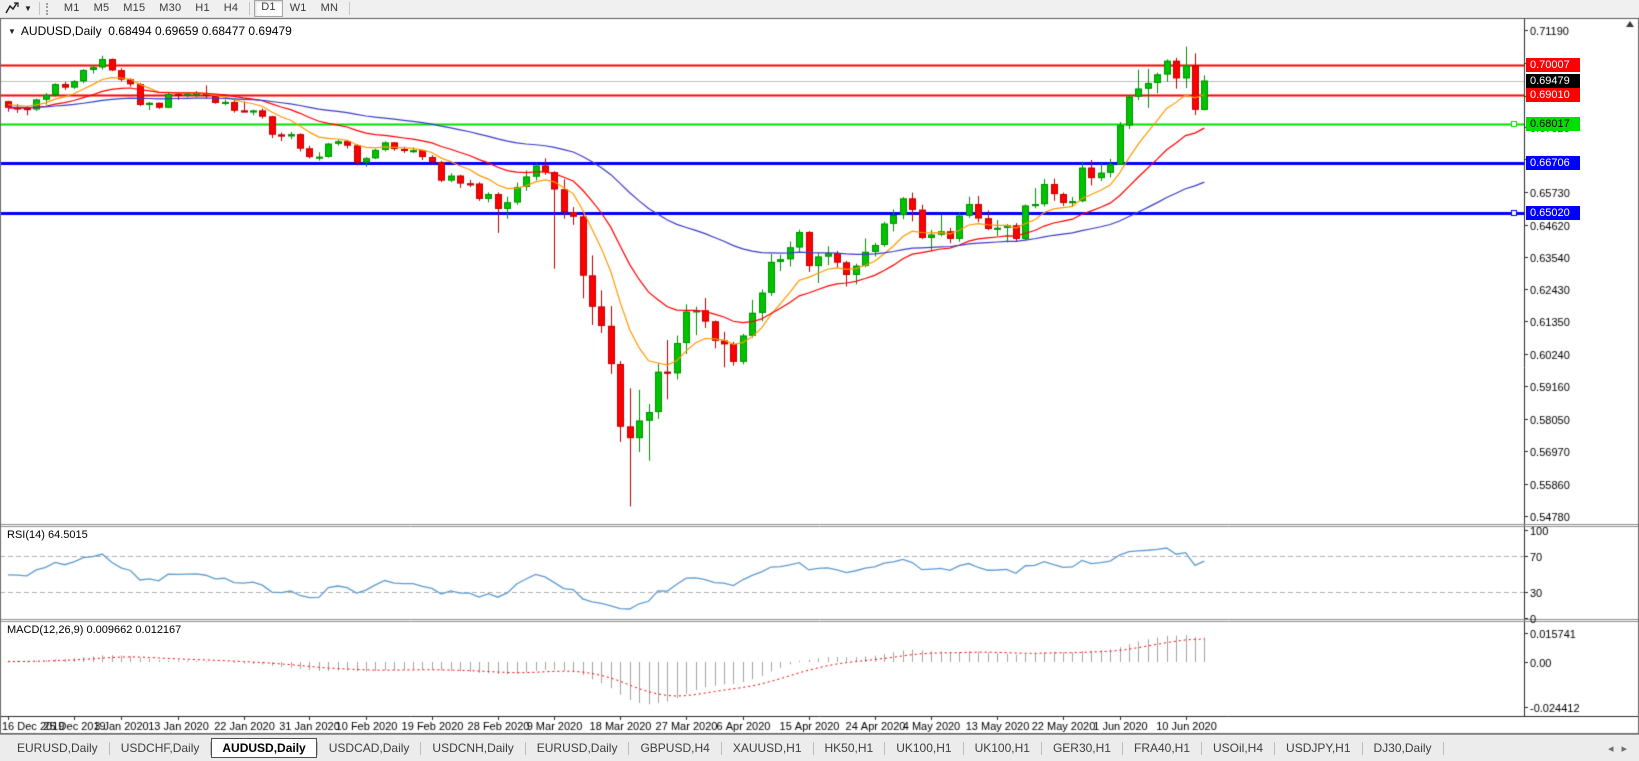 The width and height of the screenshot is (1639, 761). Describe the element at coordinates (101, 8) in the screenshot. I see `timeframe-button-m5: M5` at that location.